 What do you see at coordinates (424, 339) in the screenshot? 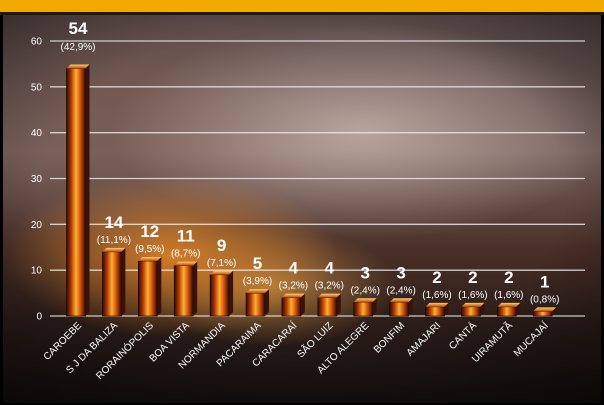
I see `category-label: AMAJARI` at bounding box center [424, 339].